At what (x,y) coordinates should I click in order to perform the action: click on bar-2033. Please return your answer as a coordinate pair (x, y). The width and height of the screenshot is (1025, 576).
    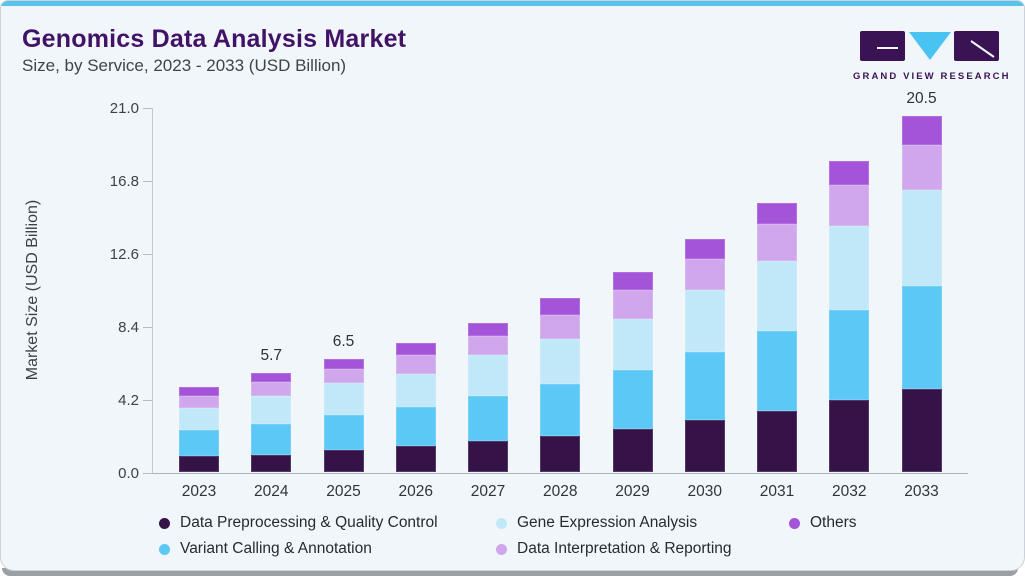
    Looking at the image, I should click on (921, 293).